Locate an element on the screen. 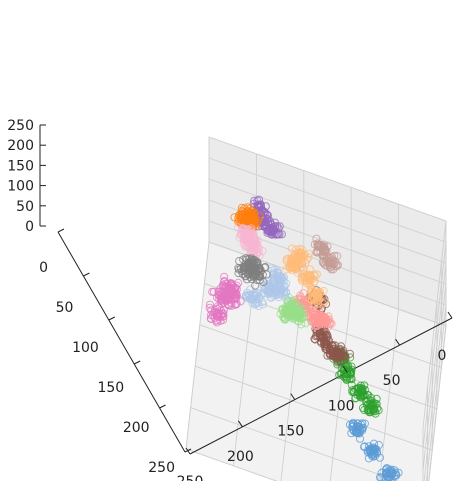 The height and width of the screenshot is (481, 472). y-tick-label: 50 is located at coordinates (65, 308).